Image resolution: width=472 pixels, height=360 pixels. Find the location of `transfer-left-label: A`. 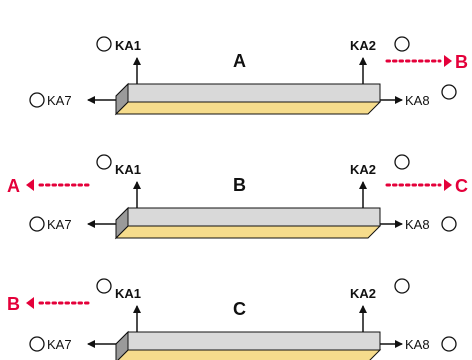

transfer-left-label: A is located at coordinates (13, 186).